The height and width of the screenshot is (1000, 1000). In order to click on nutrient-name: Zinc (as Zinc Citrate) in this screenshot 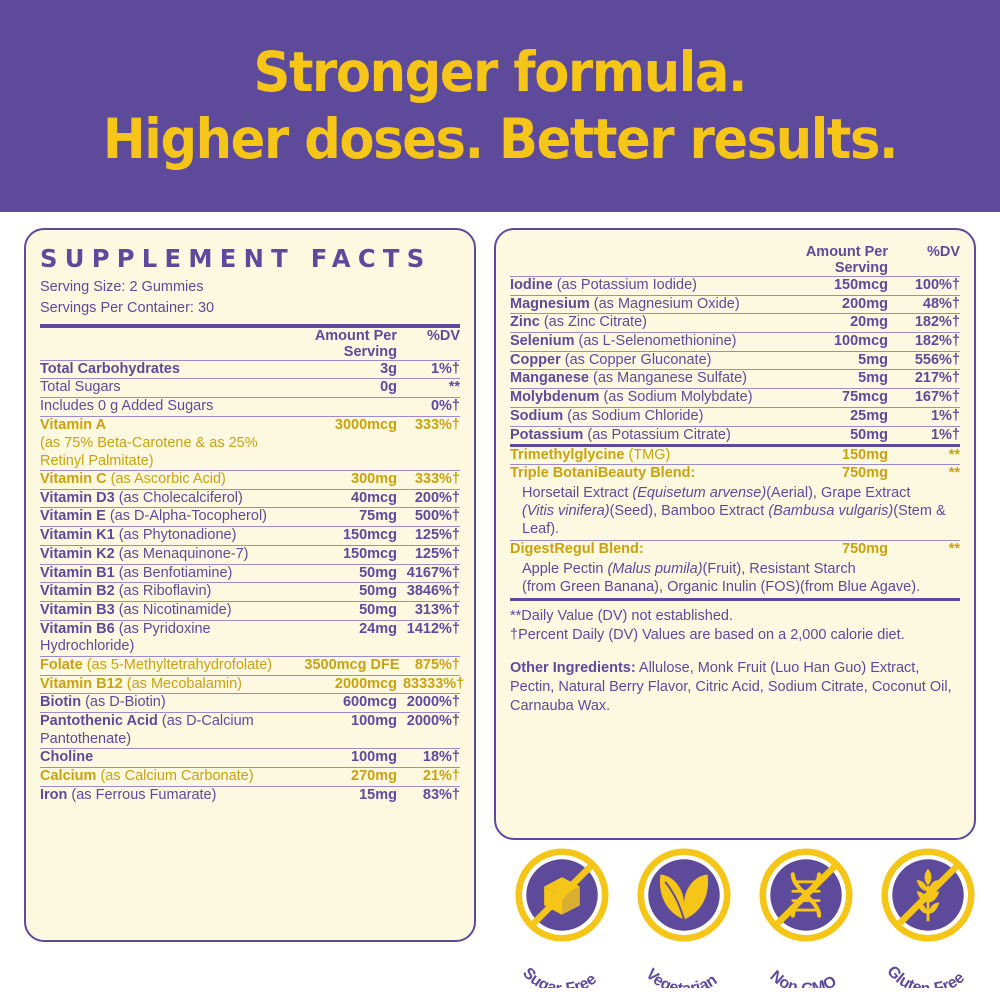, I will do `click(645, 323)`.